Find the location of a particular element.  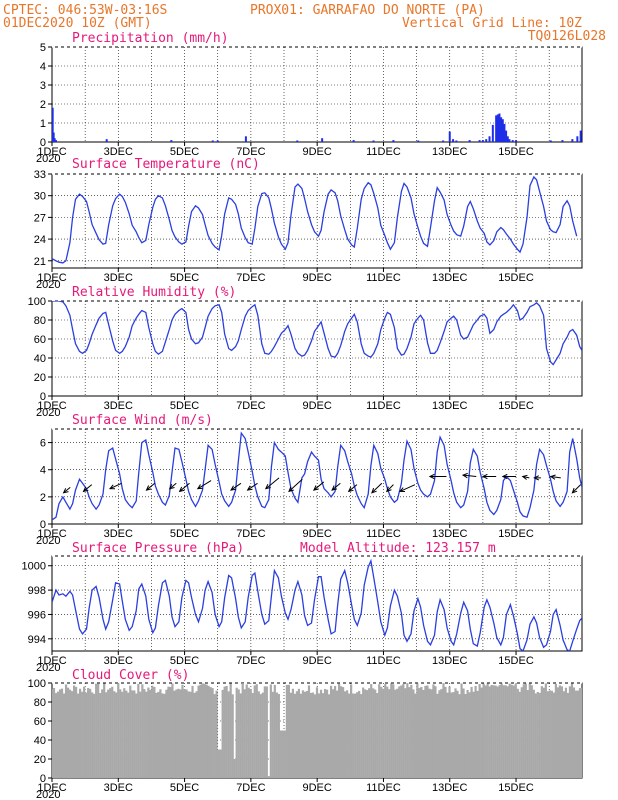

precip-ytick-label: 4 is located at coordinates (43, 67).